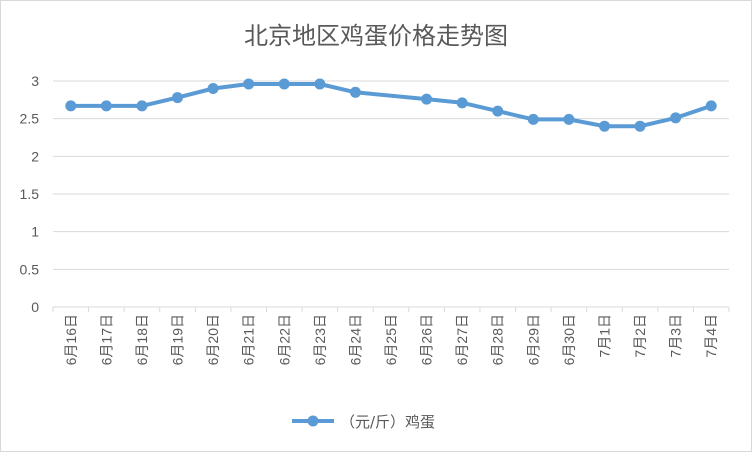 The image size is (752, 452). I want to click on y-tick-label: 0.5, so click(30, 269).